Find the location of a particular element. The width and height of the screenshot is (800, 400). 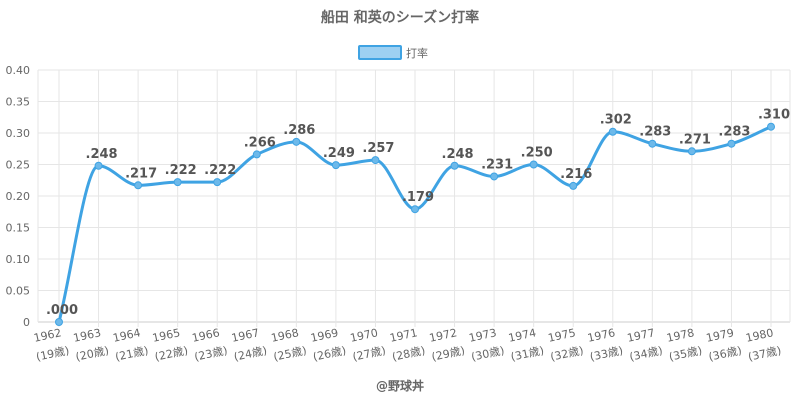

x-tick-label: 1967(24歳) is located at coordinates (249, 344).